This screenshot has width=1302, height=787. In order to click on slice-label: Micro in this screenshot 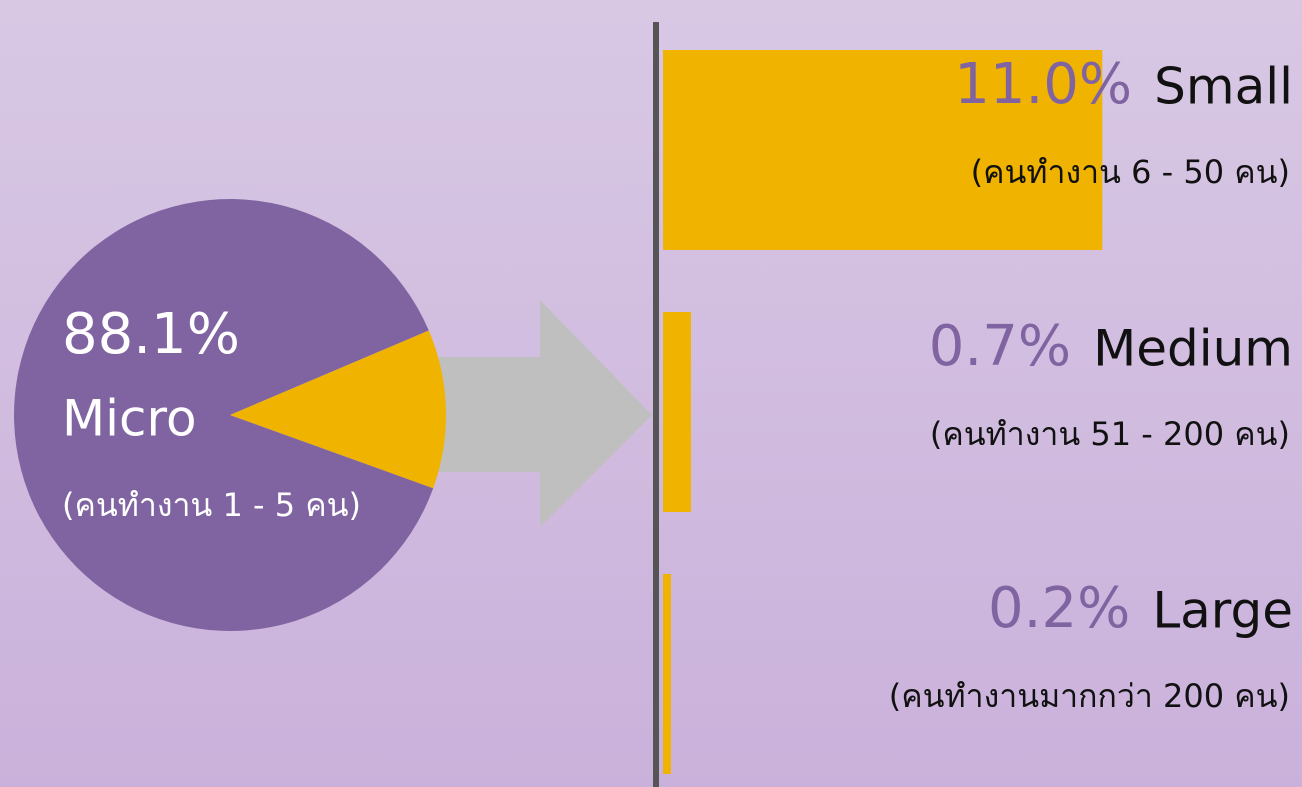, I will do `click(129, 419)`.